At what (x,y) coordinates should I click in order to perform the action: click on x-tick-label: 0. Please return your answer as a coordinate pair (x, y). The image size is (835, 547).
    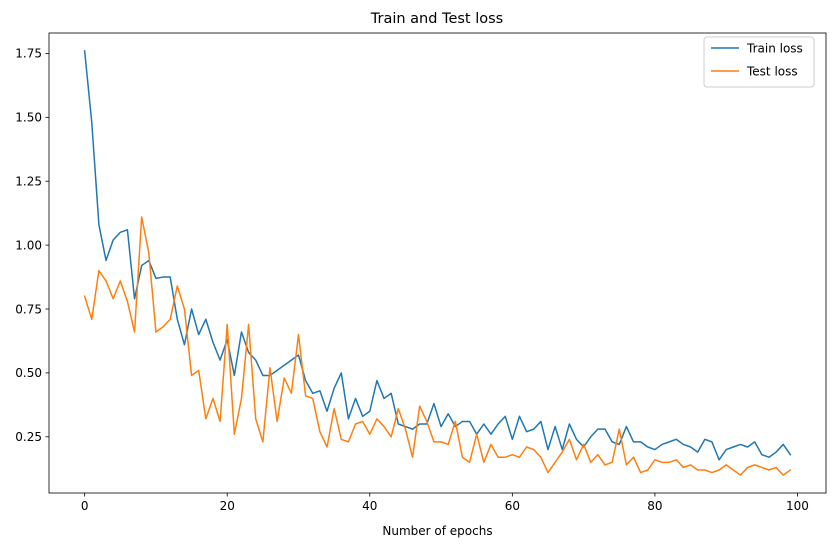
    Looking at the image, I should click on (85, 506).